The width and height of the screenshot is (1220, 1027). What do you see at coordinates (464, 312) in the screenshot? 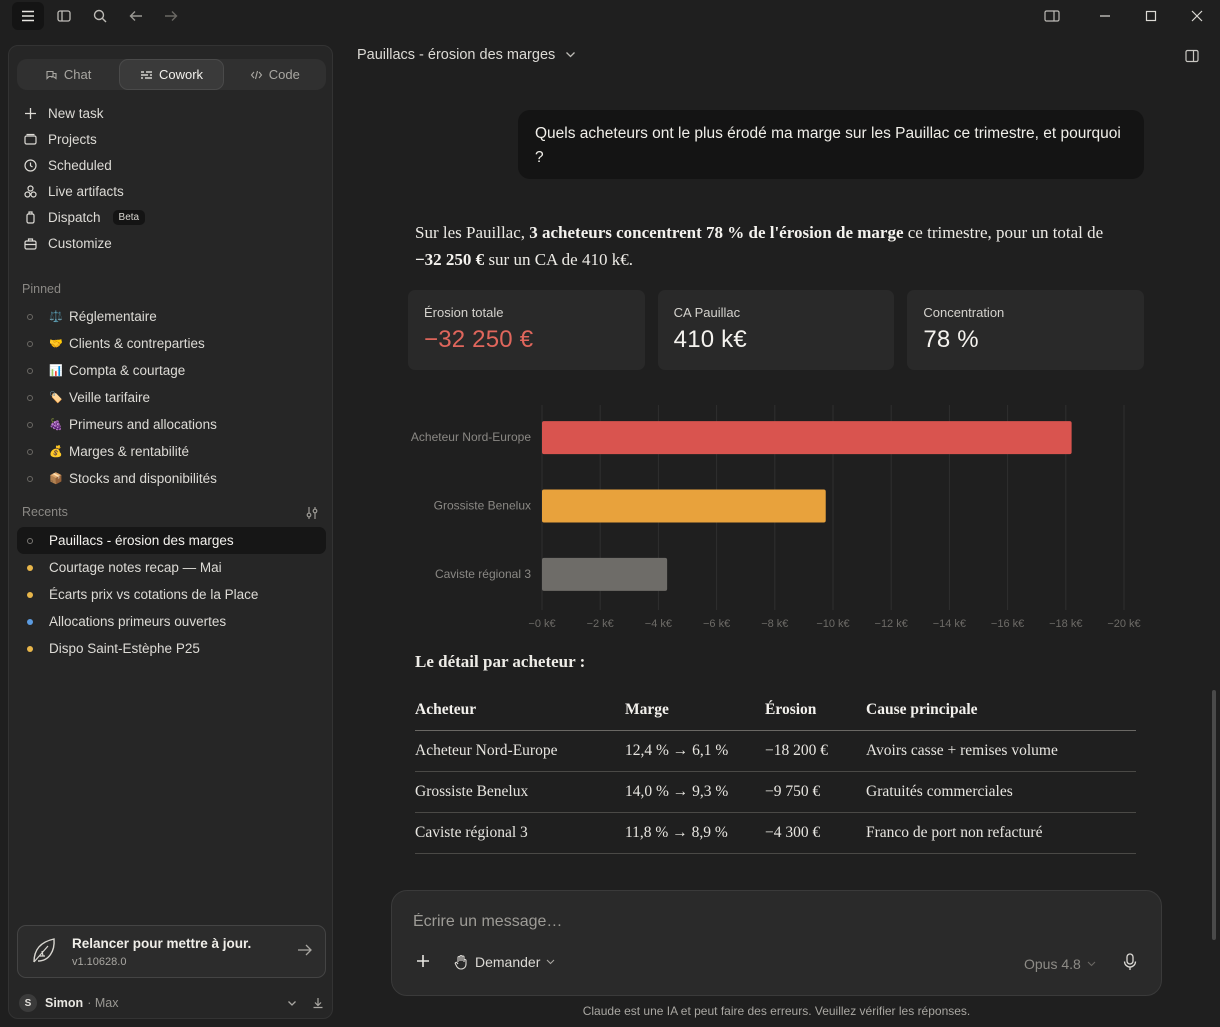
I see `kpi-label: Érosion totale` at bounding box center [464, 312].